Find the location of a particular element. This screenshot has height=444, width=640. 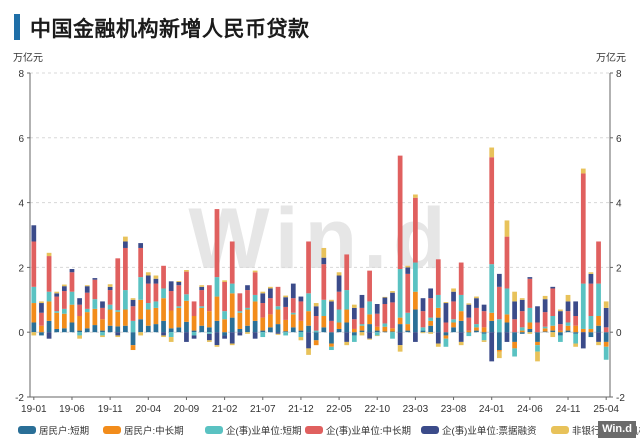

watermark: Win.d is located at coordinates (319, 239).